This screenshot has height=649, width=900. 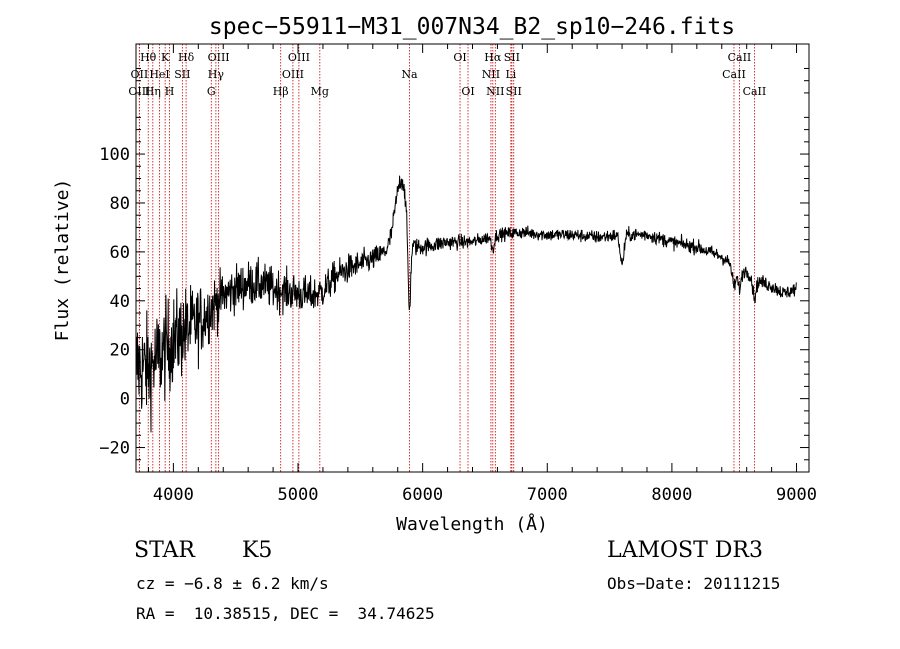 What do you see at coordinates (219, 57) in the screenshot?
I see `spectral-line-label-9: OIII` at bounding box center [219, 57].